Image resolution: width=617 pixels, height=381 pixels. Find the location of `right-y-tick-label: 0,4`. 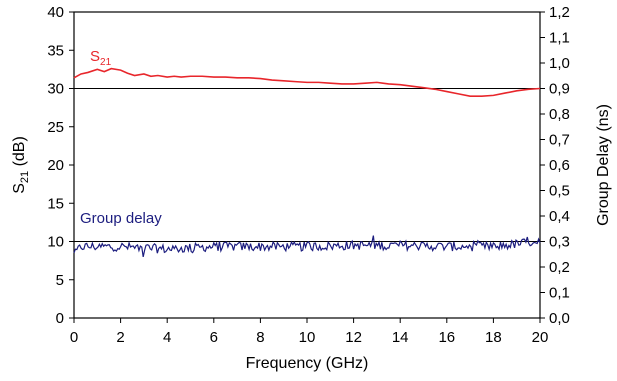

right-y-tick-label: 0,4 is located at coordinates (559, 216).